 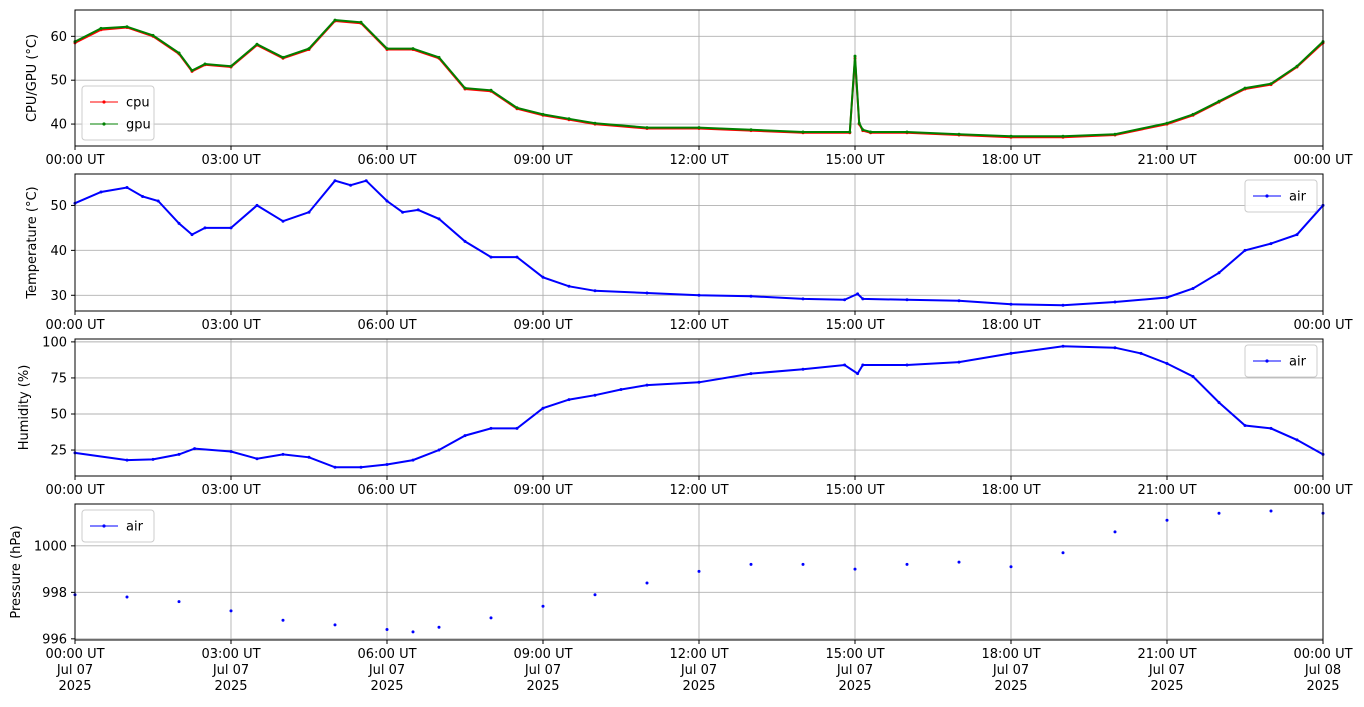 What do you see at coordinates (54, 639) in the screenshot?
I see `y-tick-label: 996` at bounding box center [54, 639].